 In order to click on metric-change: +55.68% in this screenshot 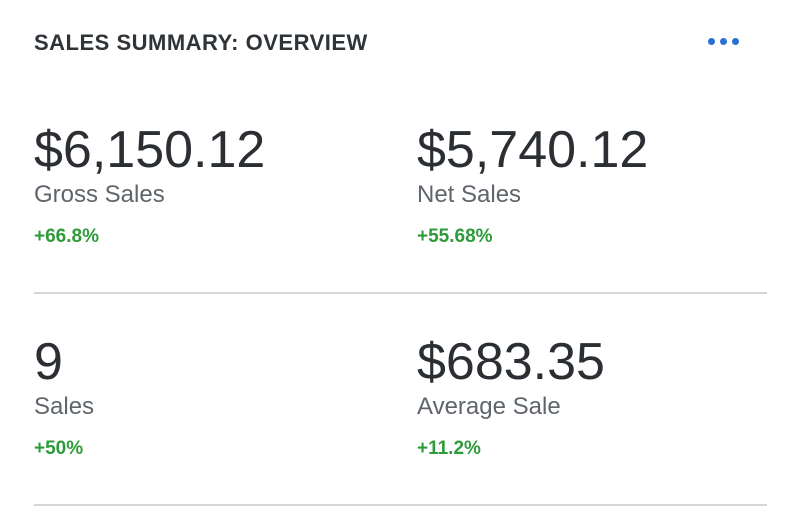, I will do `click(455, 236)`.